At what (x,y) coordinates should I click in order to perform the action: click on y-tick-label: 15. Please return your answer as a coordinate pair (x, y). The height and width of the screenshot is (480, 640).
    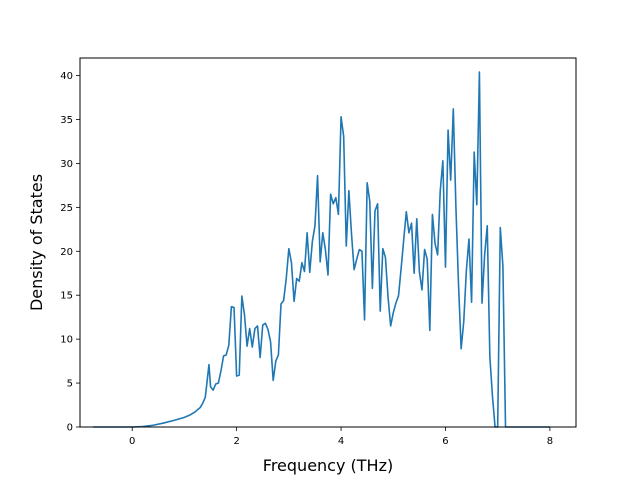
    Looking at the image, I should click on (66, 296).